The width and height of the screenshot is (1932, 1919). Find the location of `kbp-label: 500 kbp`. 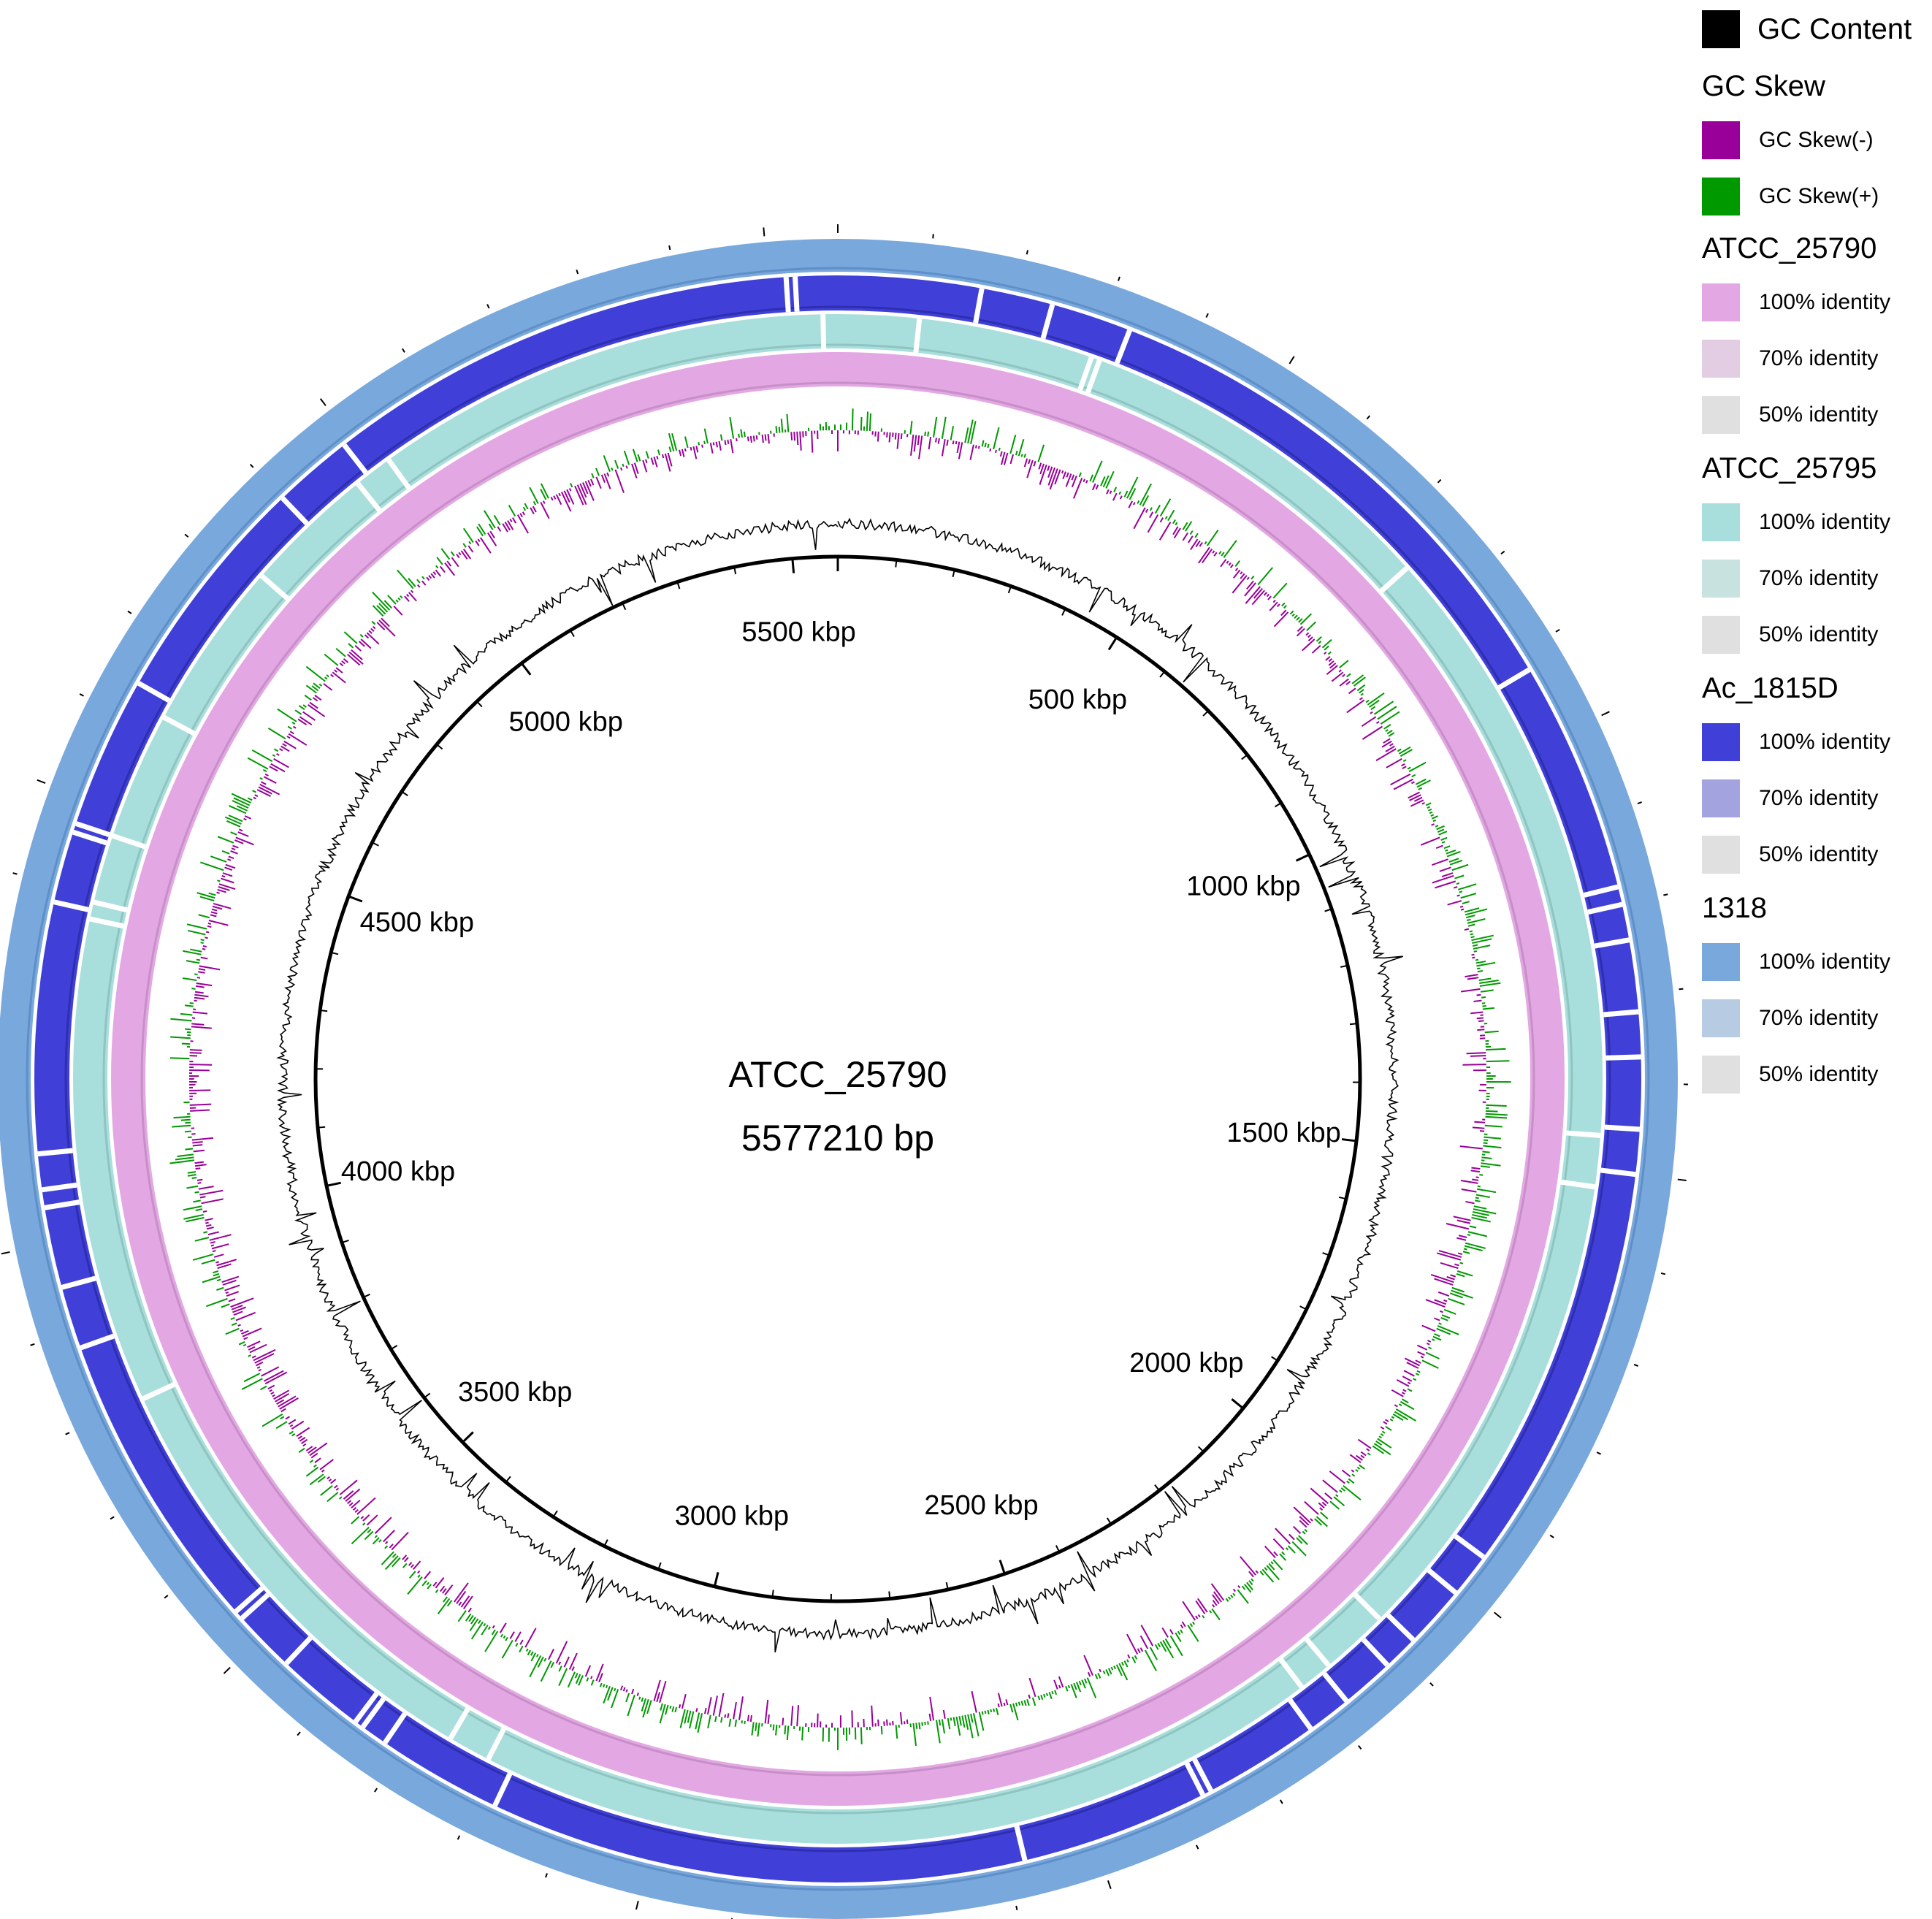

kbp-label: 500 kbp is located at coordinates (1077, 699).